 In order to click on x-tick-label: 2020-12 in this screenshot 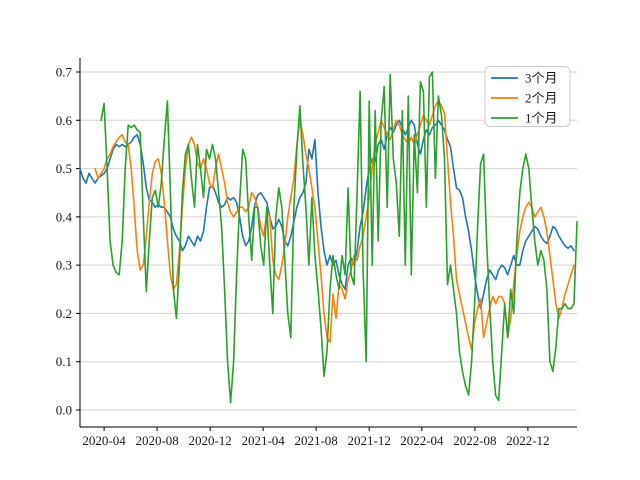, I will do `click(209, 440)`.